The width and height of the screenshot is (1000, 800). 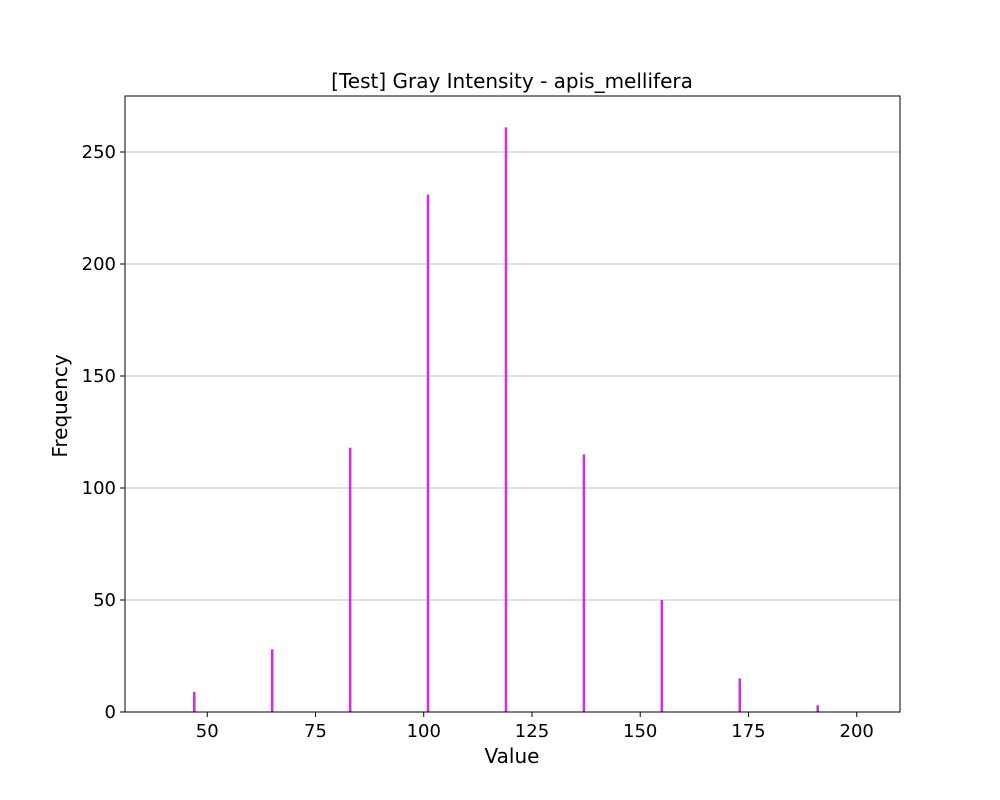 What do you see at coordinates (512, 756) in the screenshot?
I see `x-axis-label: Value` at bounding box center [512, 756].